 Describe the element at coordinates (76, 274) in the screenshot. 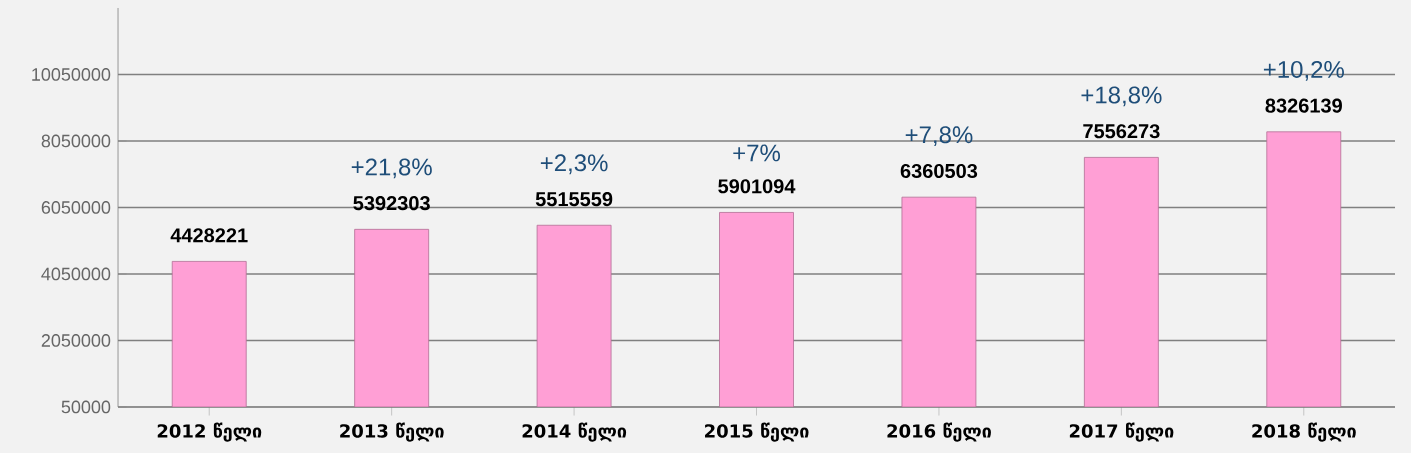

I see `y-tick-label: 4050000` at that location.